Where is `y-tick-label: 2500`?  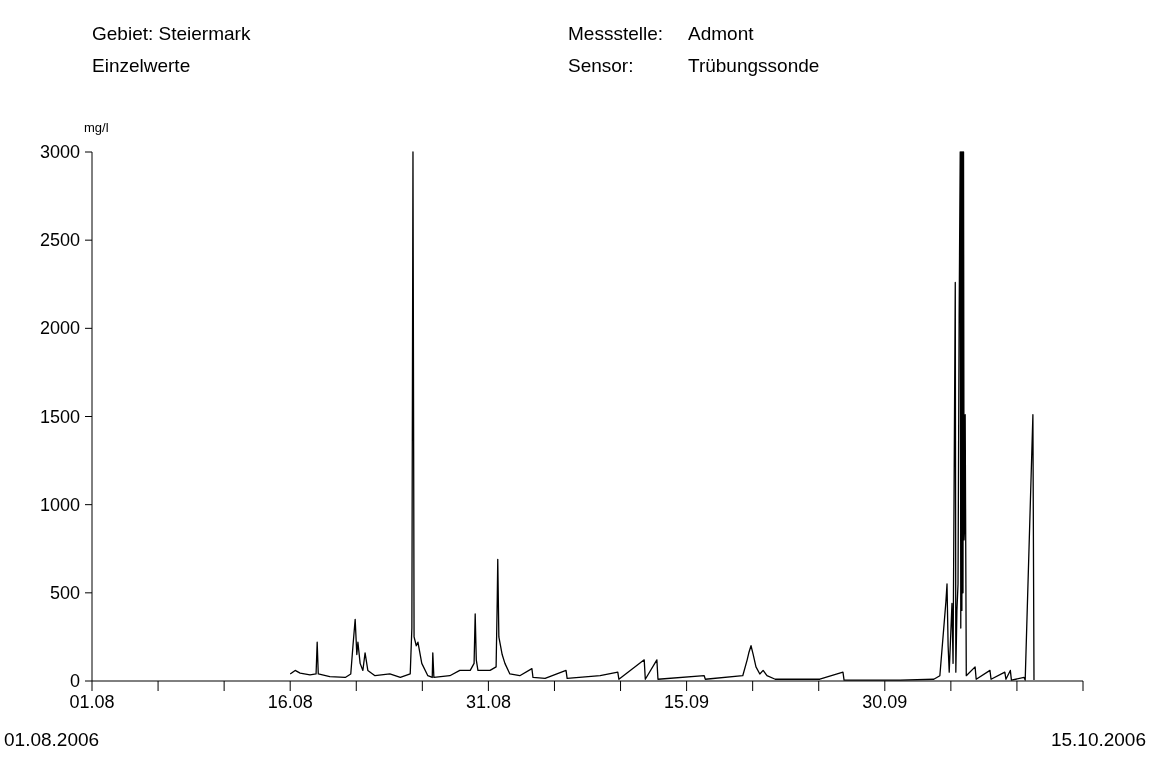 y-tick-label: 2500 is located at coordinates (59, 240).